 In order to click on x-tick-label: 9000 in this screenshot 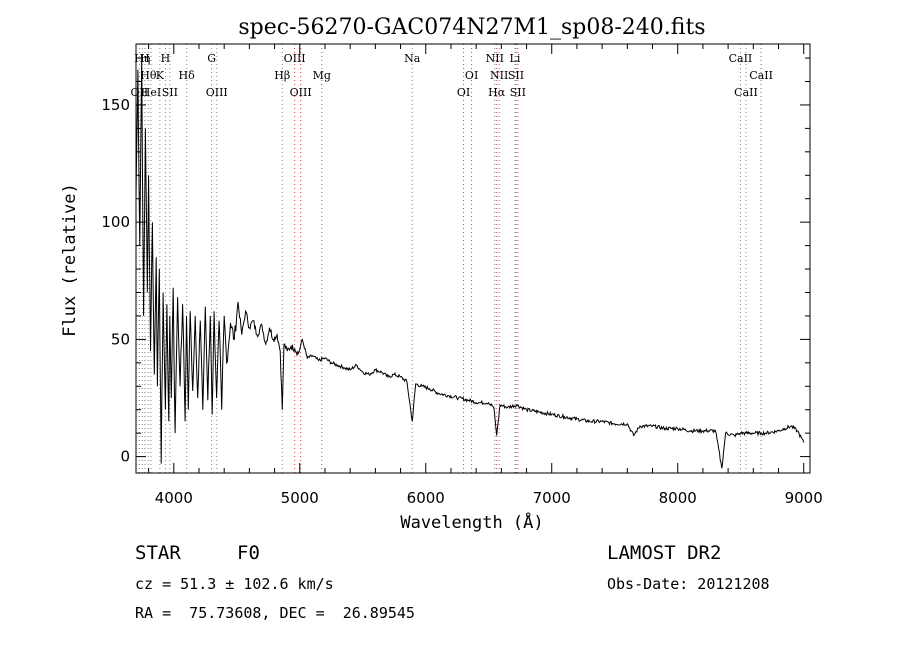, I will do `click(804, 498)`.